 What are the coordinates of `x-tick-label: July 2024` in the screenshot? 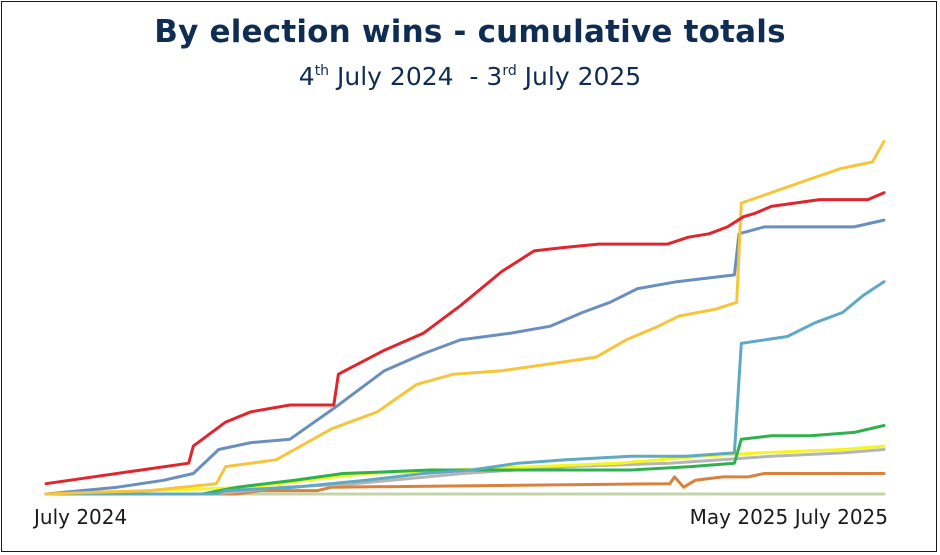 It's located at (79, 517).